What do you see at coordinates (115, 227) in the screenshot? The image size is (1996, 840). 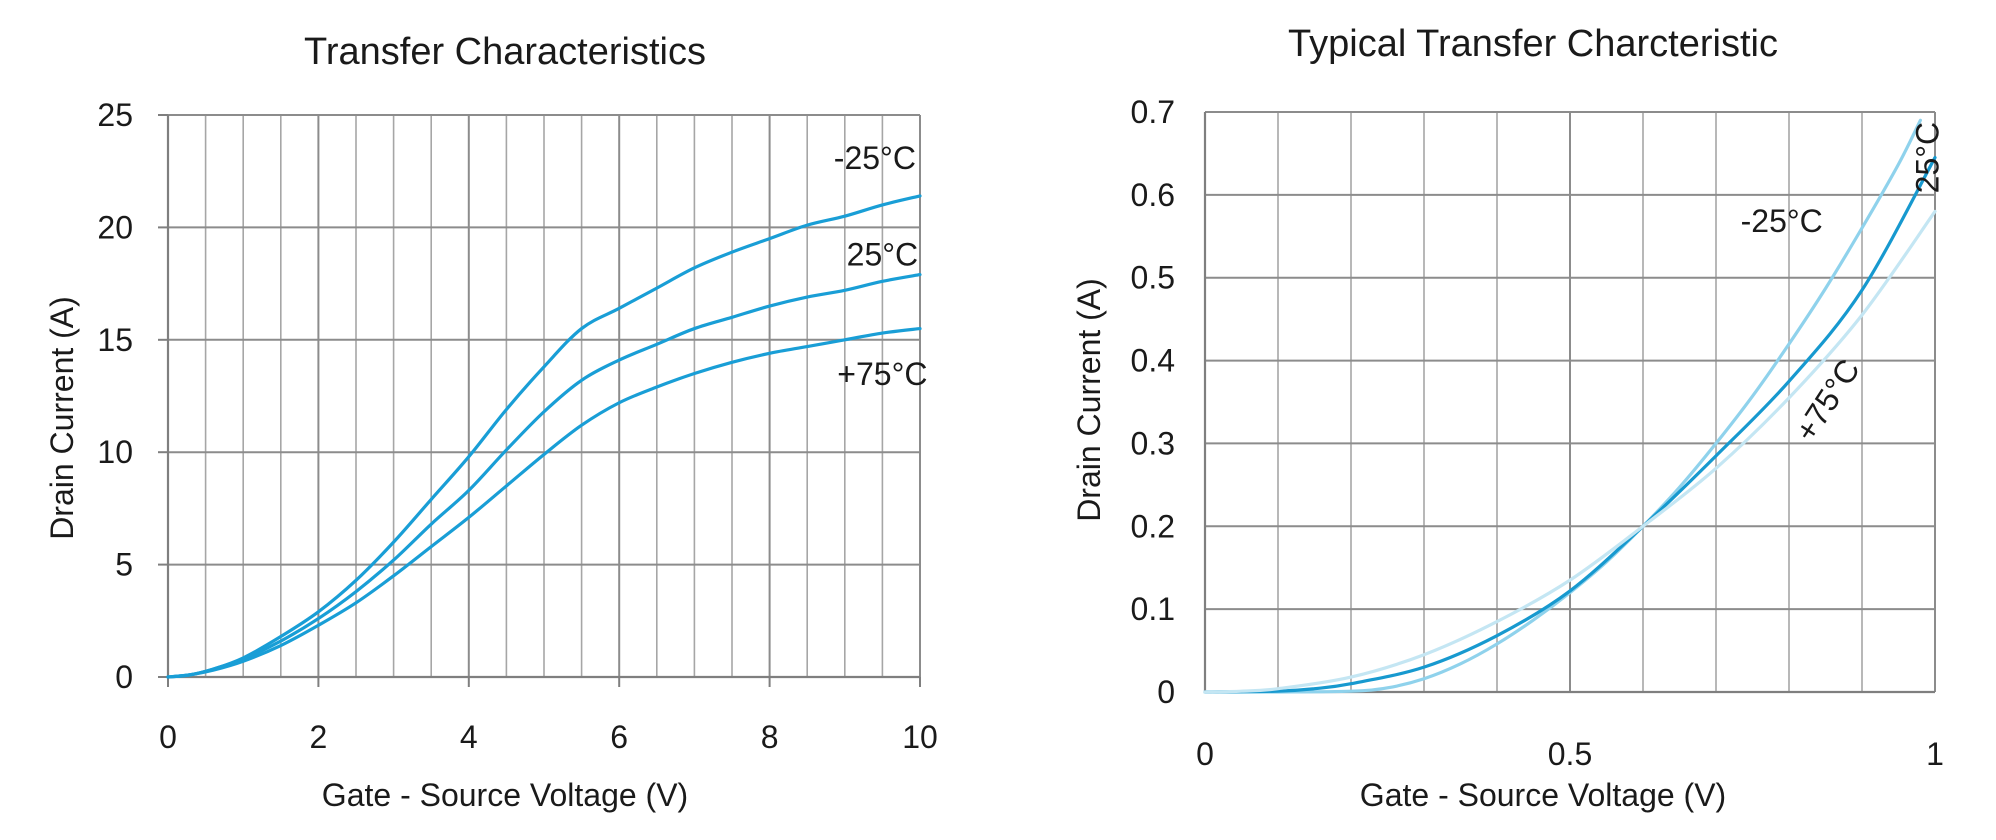 I see `y-tick-label: 20` at bounding box center [115, 227].